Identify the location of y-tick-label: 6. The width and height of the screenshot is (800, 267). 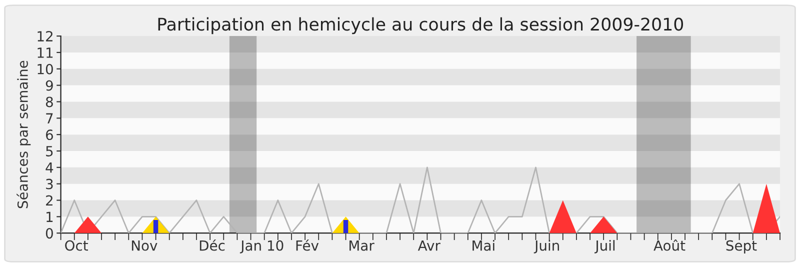
(49, 135).